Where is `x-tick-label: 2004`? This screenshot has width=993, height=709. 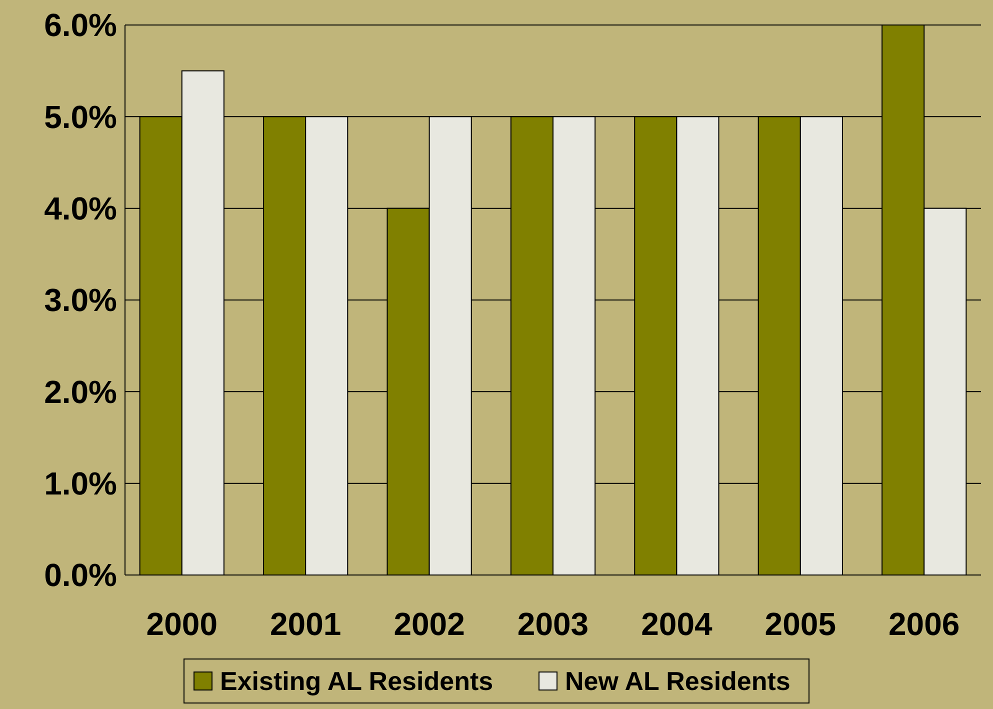
x-tick-label: 2004 is located at coordinates (676, 624).